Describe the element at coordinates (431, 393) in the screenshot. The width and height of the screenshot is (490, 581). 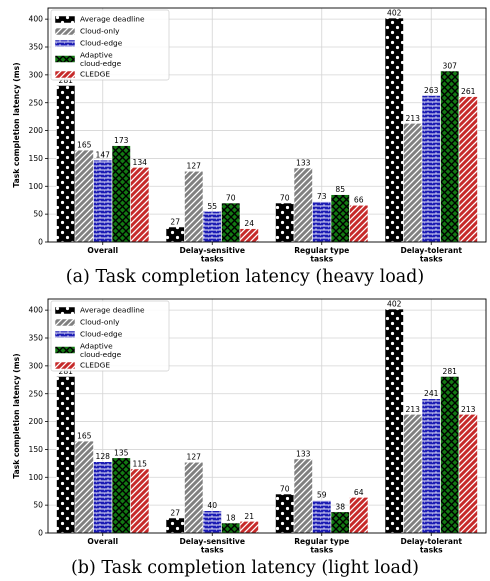
I see `data-label: 241` at that location.